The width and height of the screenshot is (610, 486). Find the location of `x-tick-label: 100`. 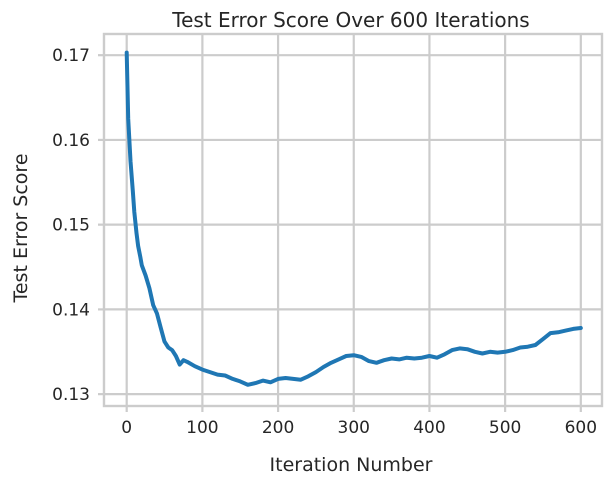

x-tick-label: 100 is located at coordinates (202, 428).